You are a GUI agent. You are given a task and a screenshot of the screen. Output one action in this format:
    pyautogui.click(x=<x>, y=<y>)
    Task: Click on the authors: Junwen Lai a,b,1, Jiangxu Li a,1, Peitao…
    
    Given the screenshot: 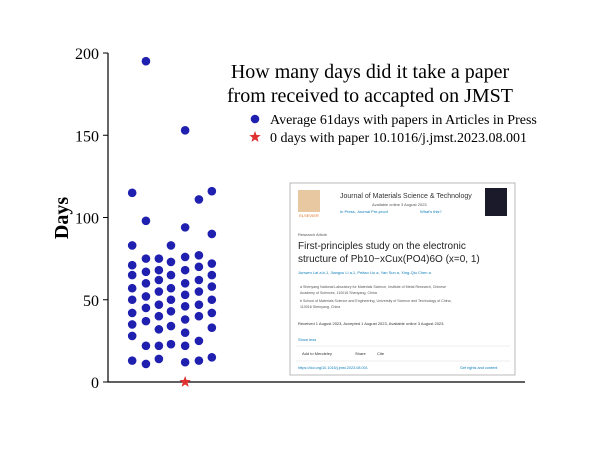 What is the action you would take?
    pyautogui.click(x=365, y=272)
    